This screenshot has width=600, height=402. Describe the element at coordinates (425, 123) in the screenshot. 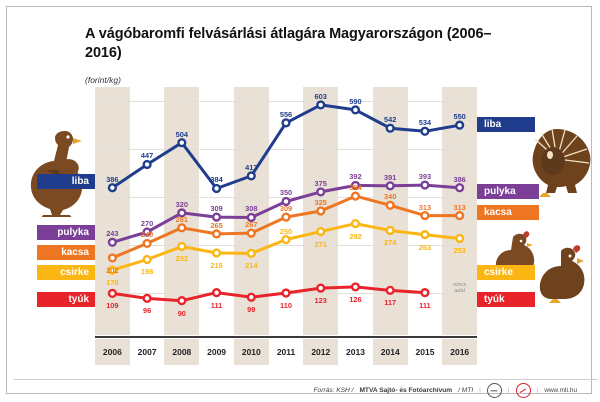

I see `data-label: 534` at that location.